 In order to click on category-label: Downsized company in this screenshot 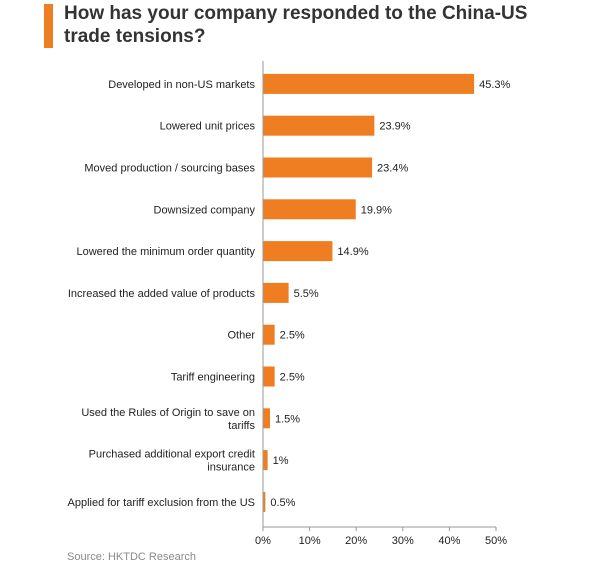, I will do `click(205, 210)`.